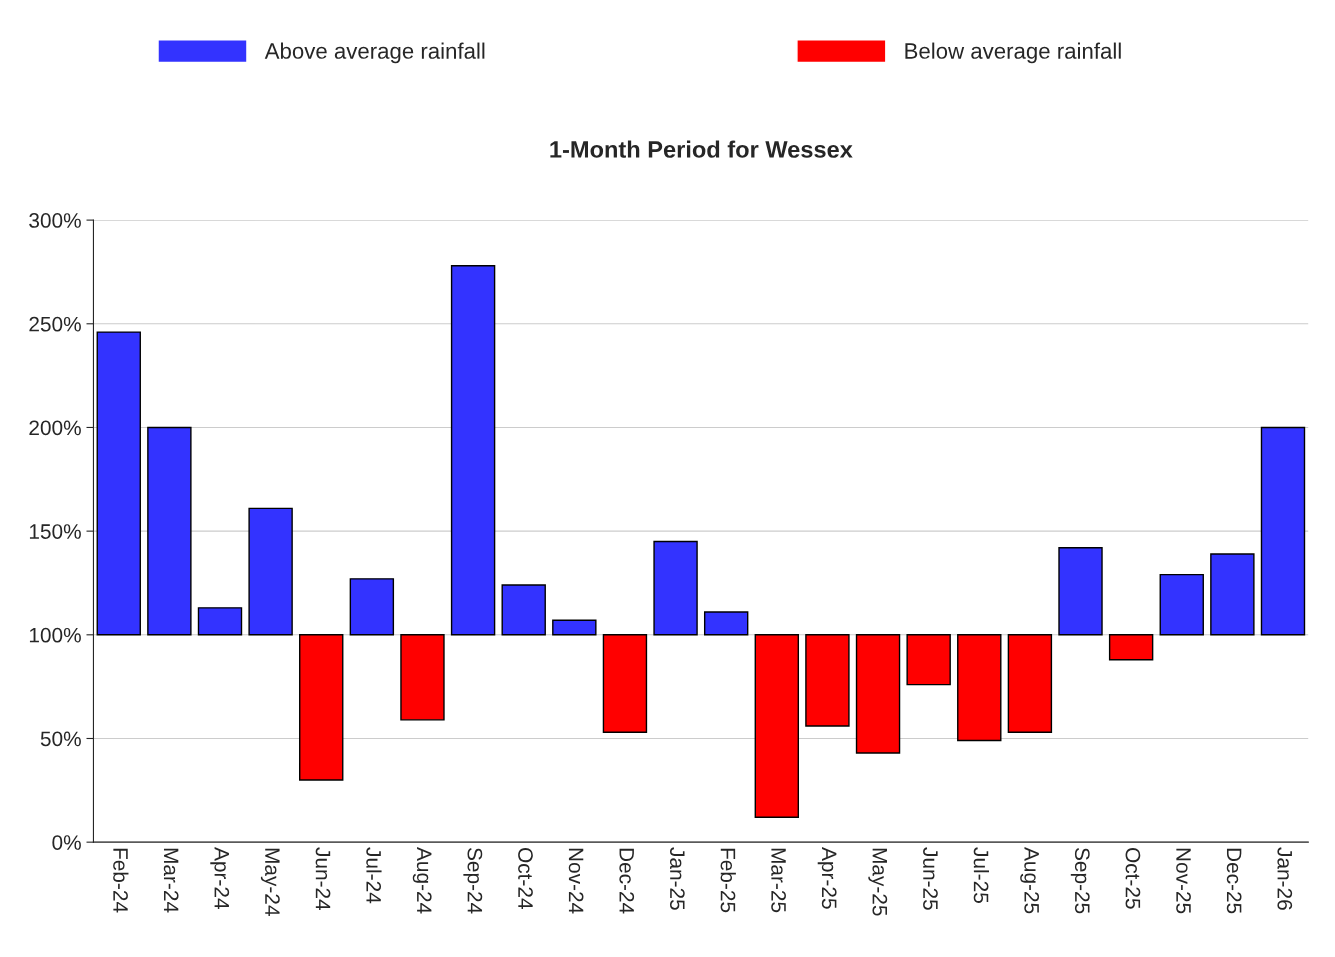 The width and height of the screenshot is (1335, 957). Describe the element at coordinates (374, 875) in the screenshot. I see `x-tick-label: Jul-24` at that location.